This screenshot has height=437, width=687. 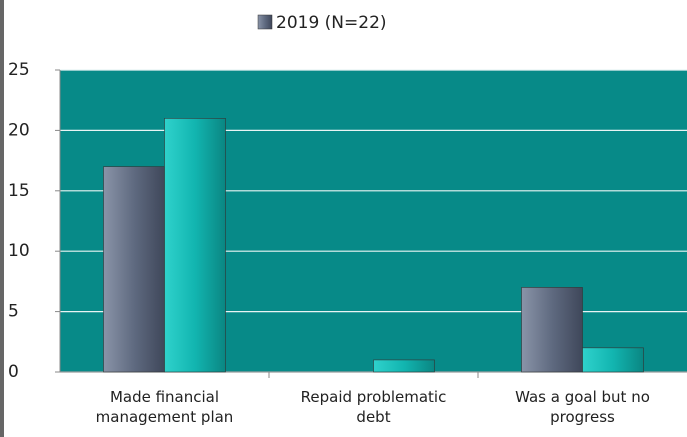 What do you see at coordinates (582, 407) in the screenshot?
I see `x-tick-label: Was a goal but no progress` at bounding box center [582, 407].